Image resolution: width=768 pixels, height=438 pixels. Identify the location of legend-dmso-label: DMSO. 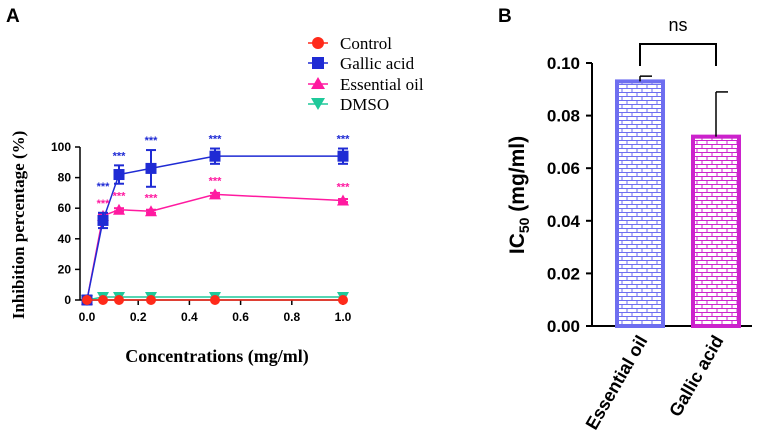
(364, 104).